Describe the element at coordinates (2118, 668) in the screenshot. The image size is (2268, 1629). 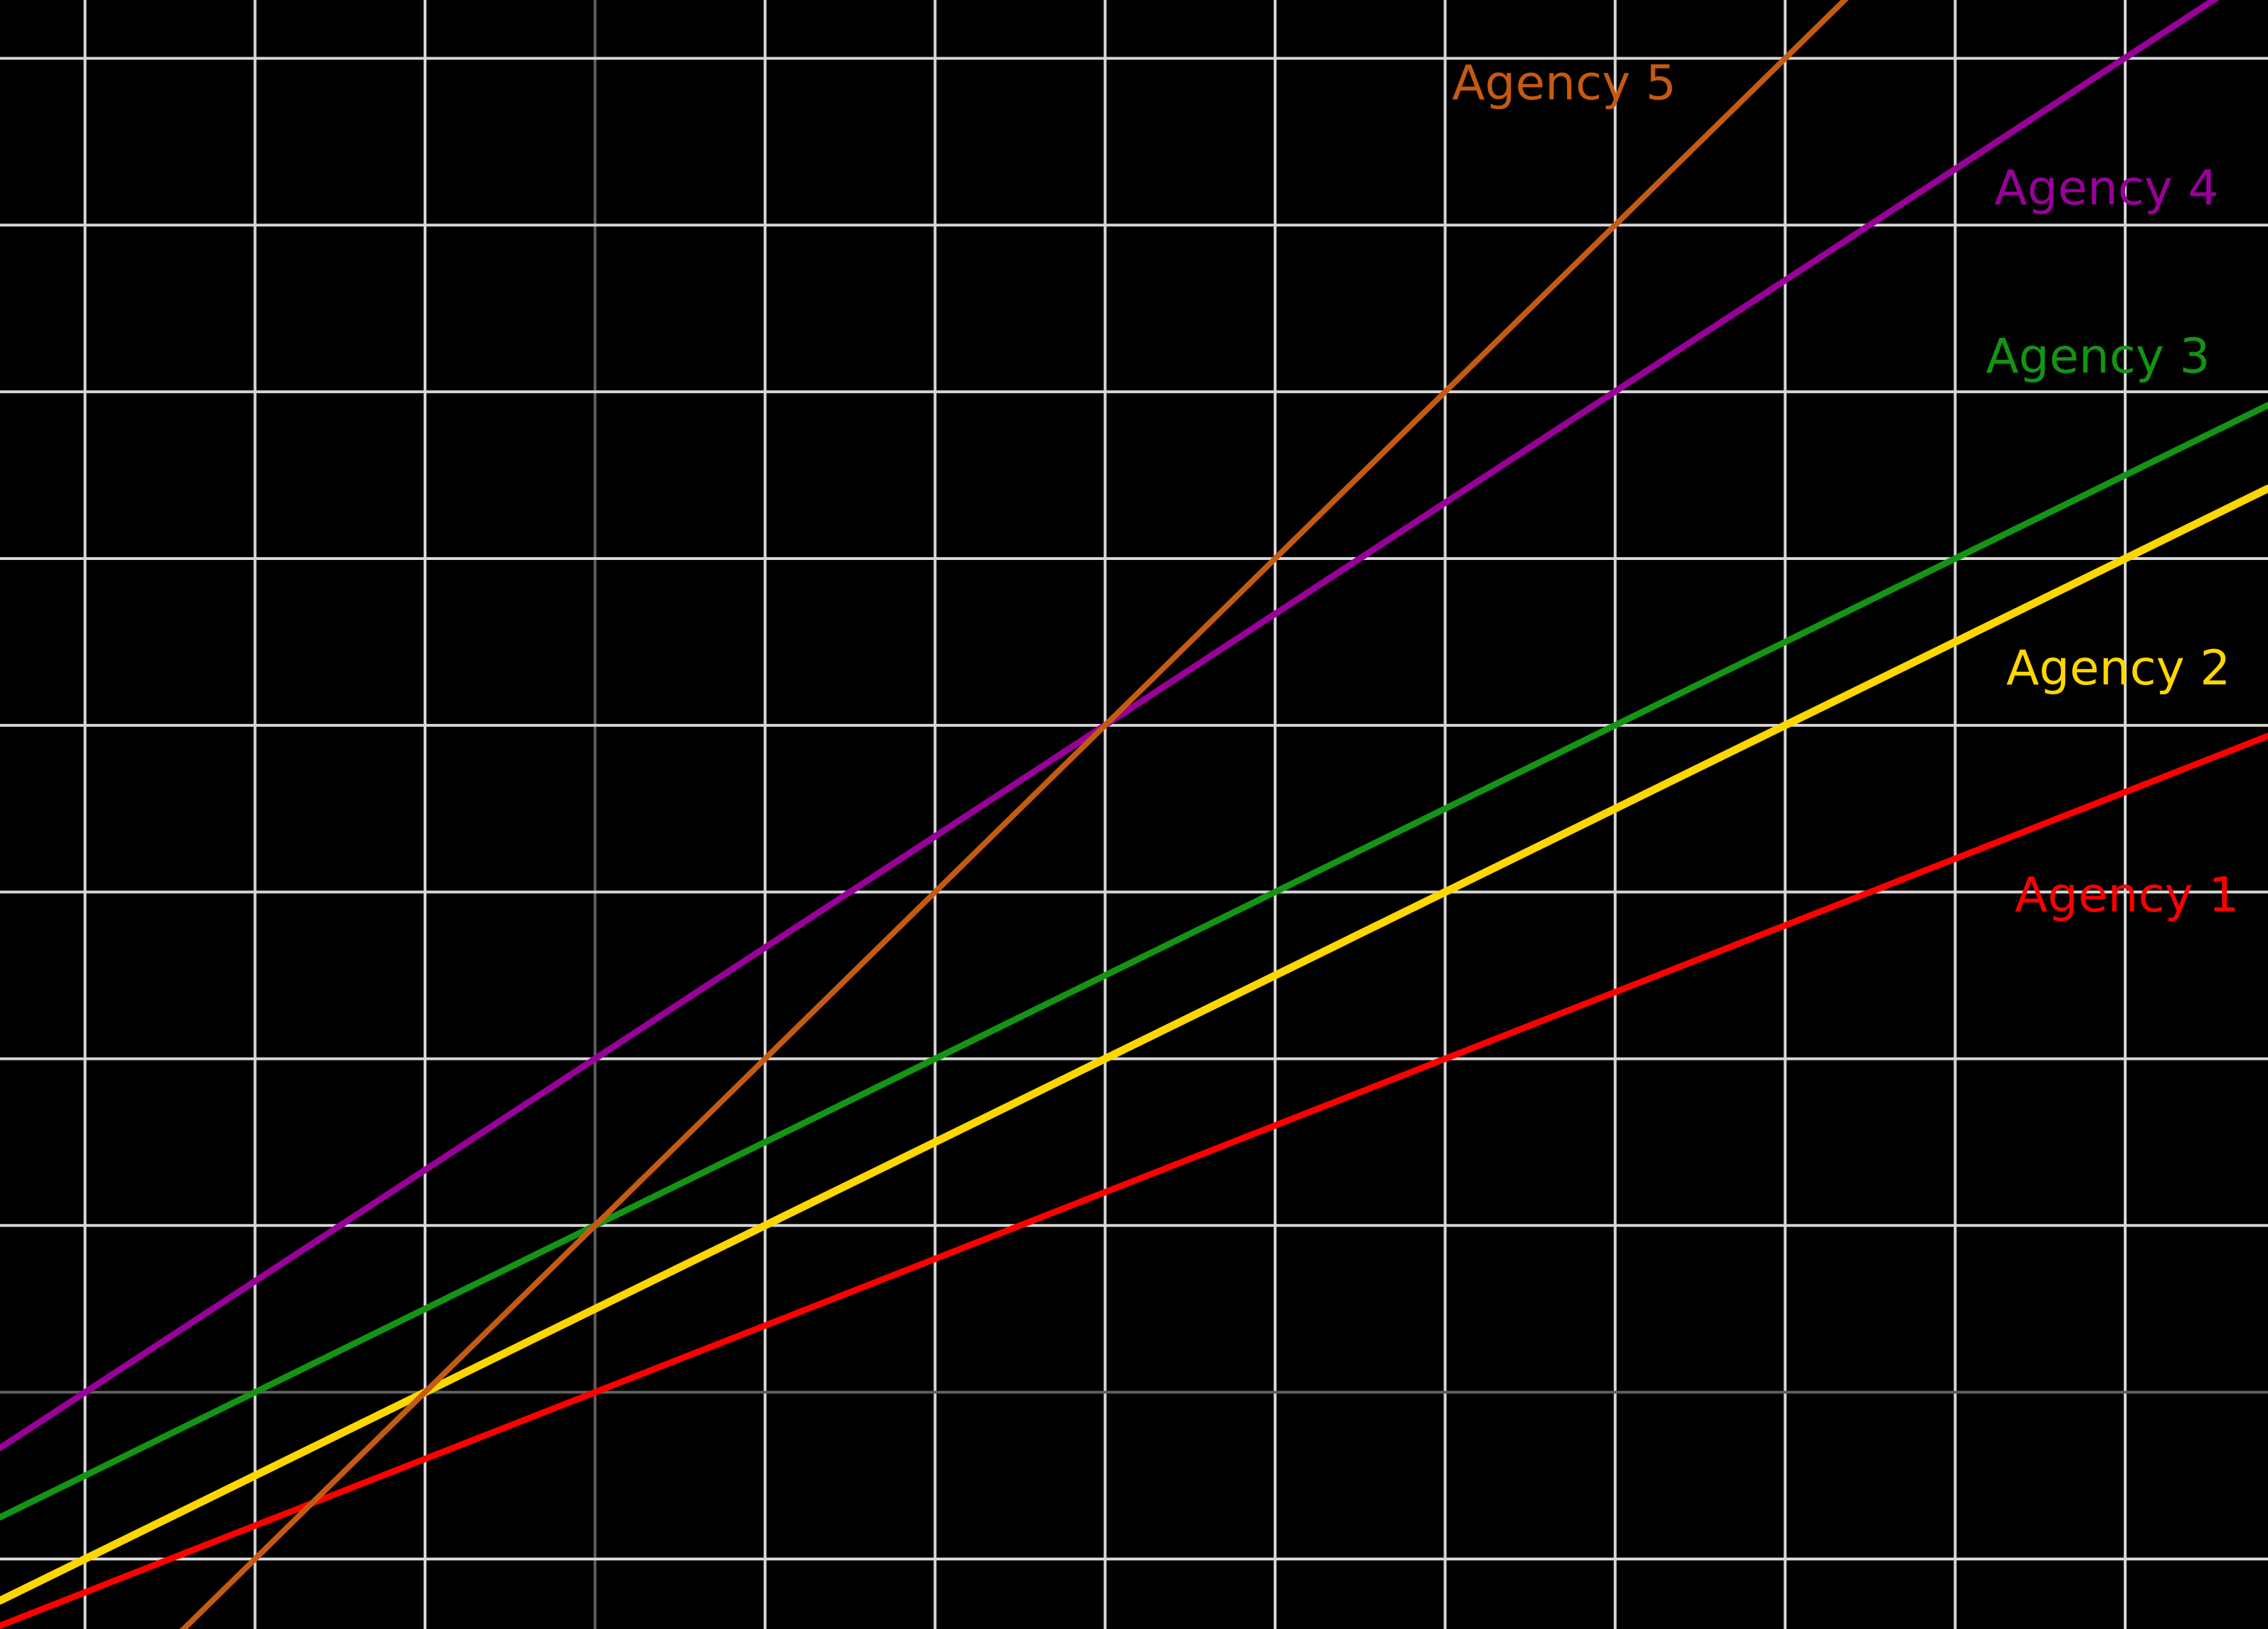
I see `series-label-agency-2: Agency 2` at that location.